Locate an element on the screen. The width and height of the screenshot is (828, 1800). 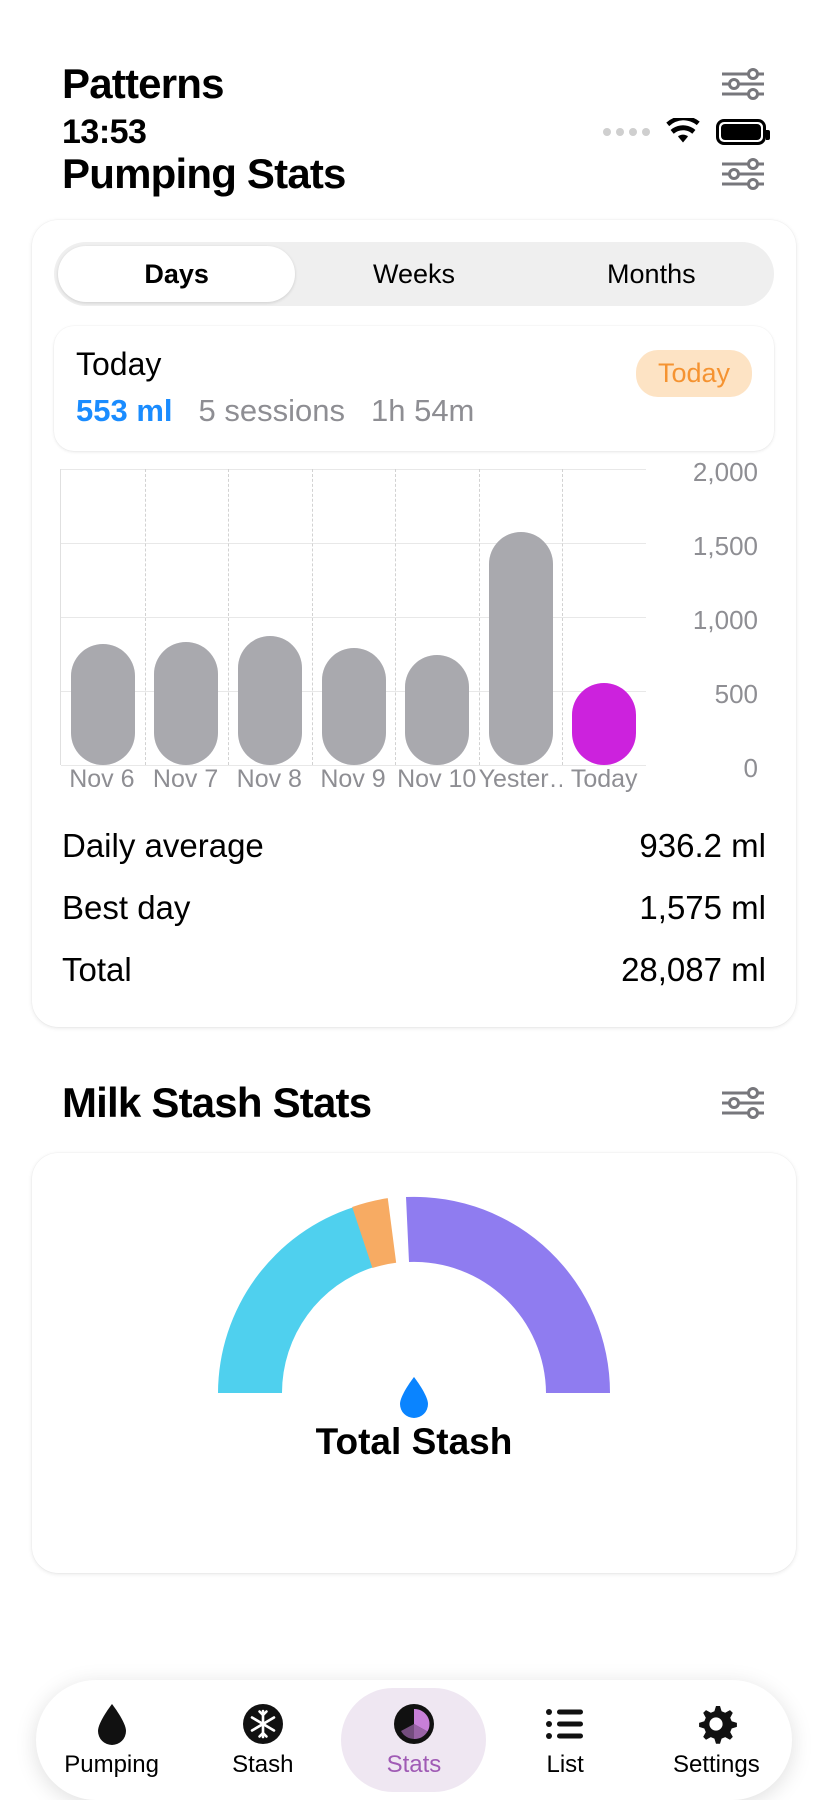
tab-settings: Settings is located at coordinates (716, 1740).